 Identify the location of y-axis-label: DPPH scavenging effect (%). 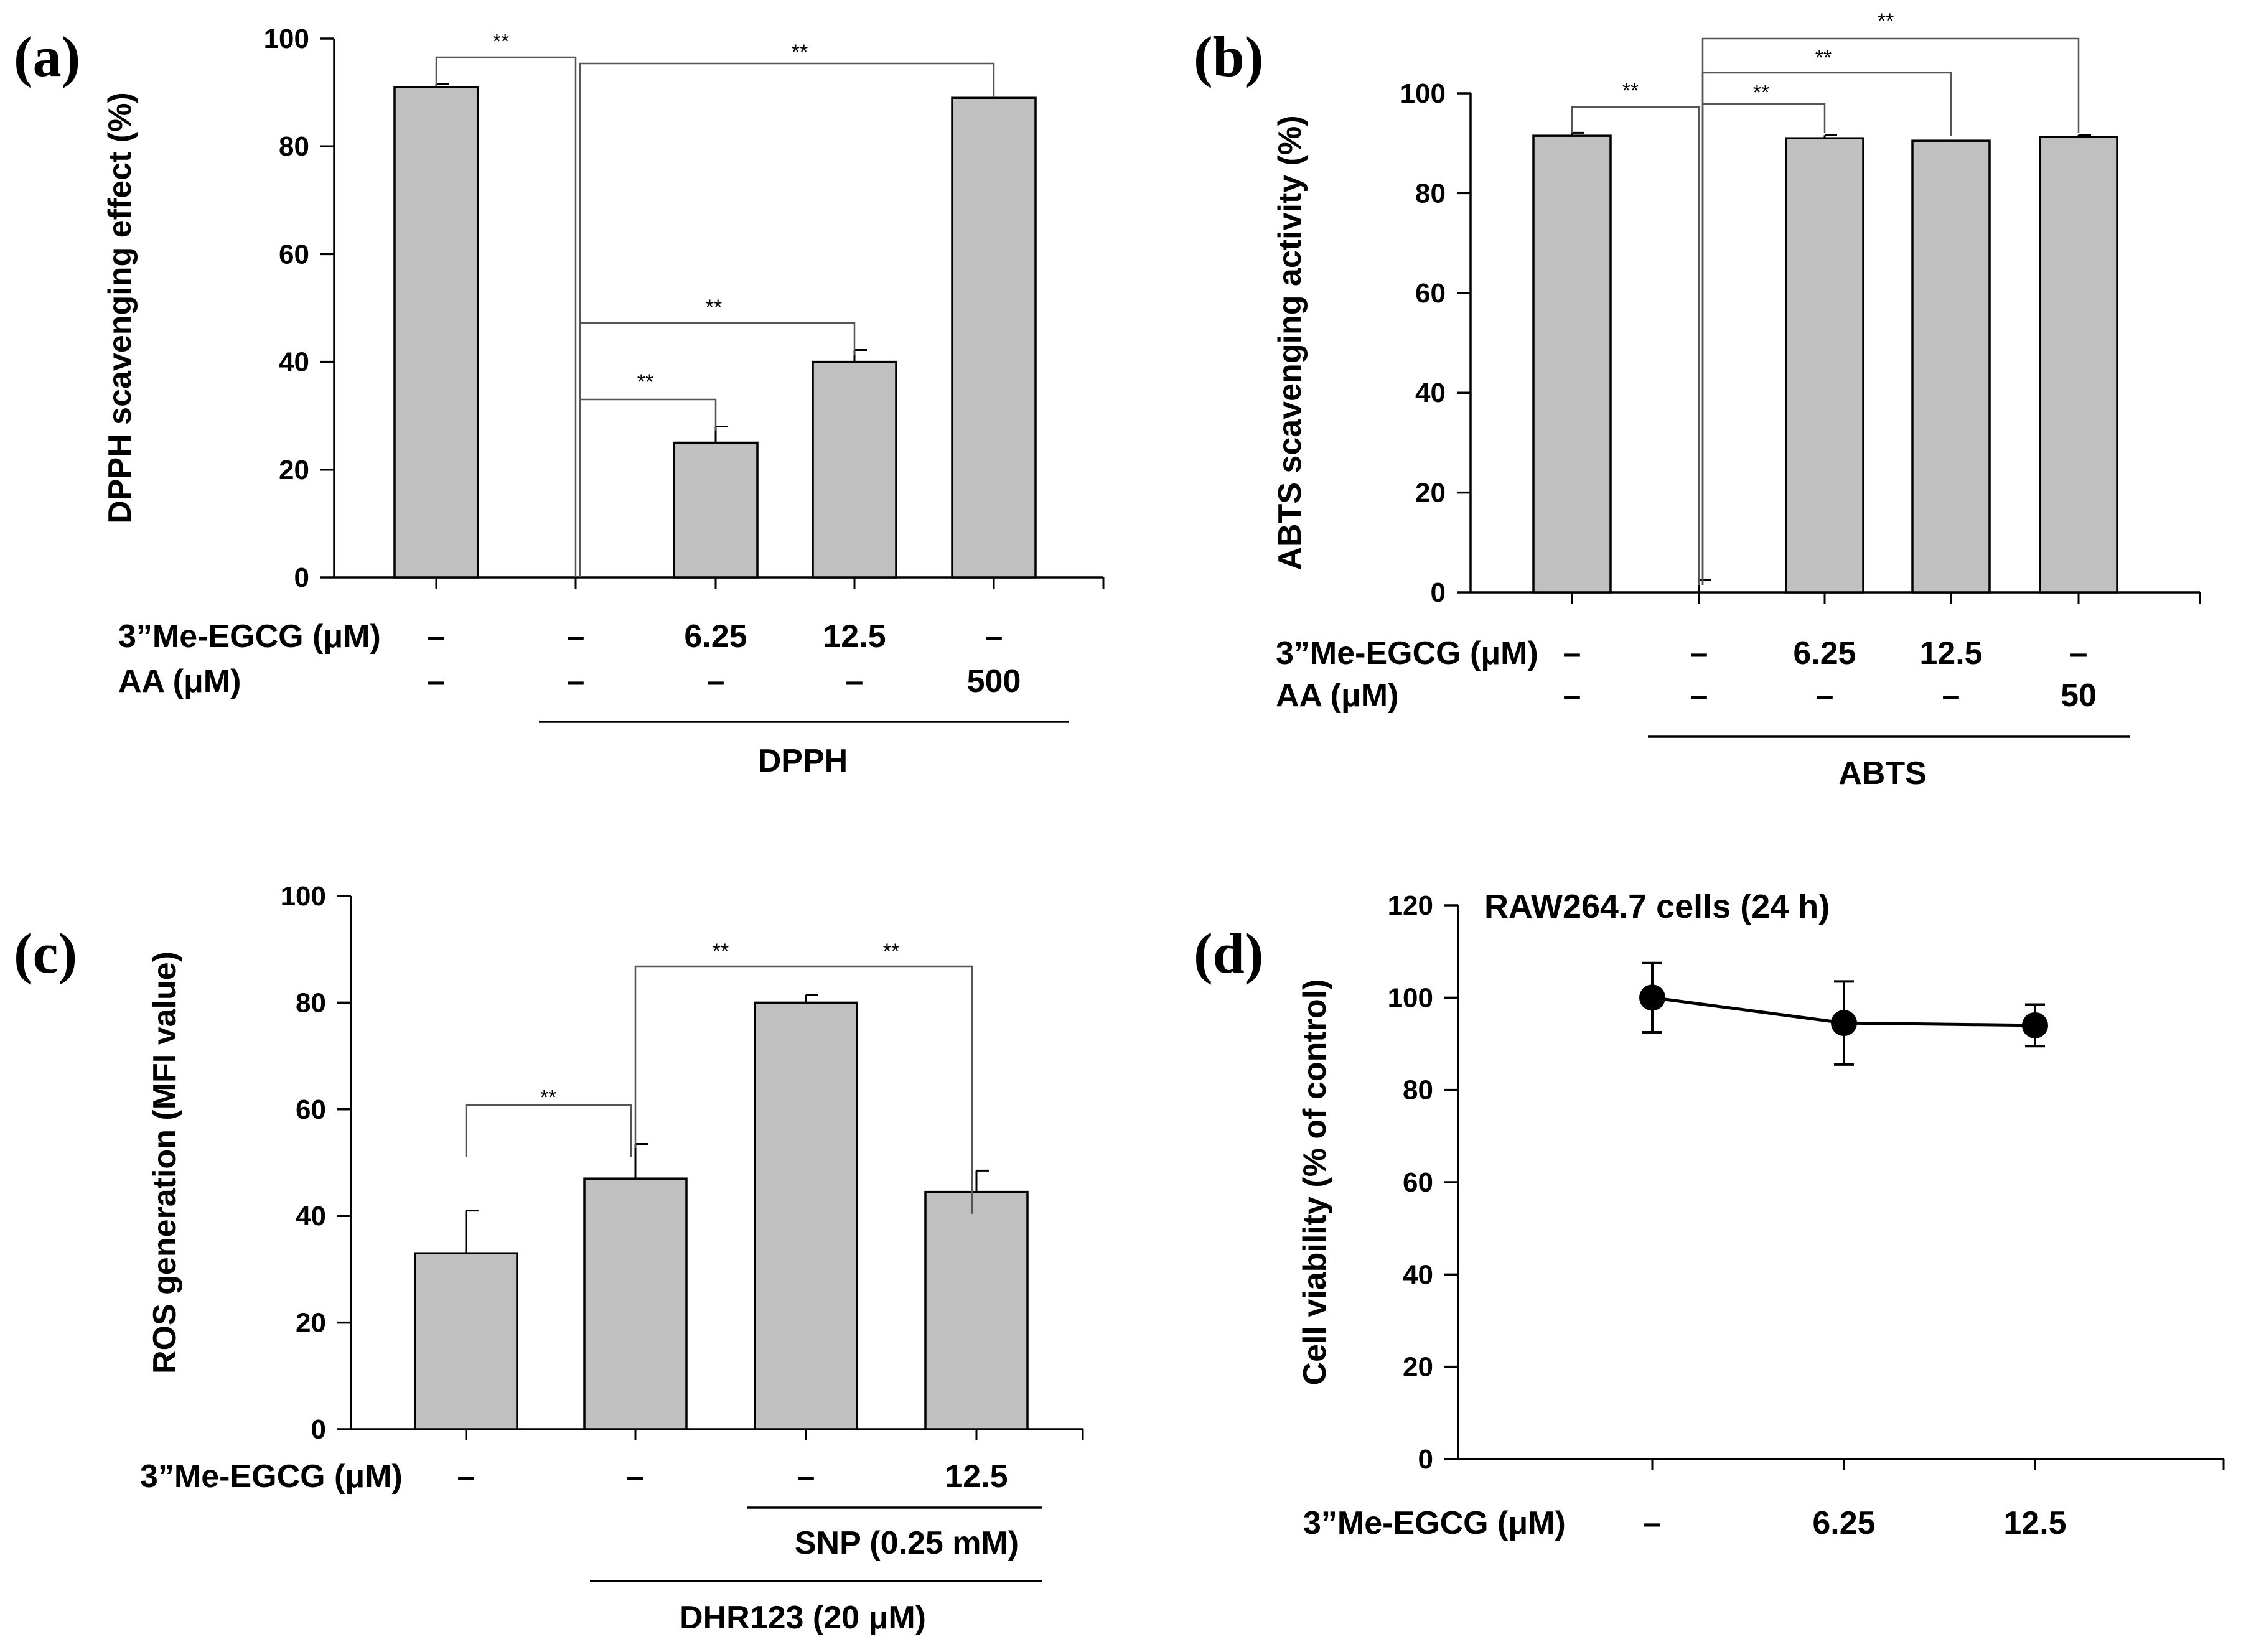
(120, 308).